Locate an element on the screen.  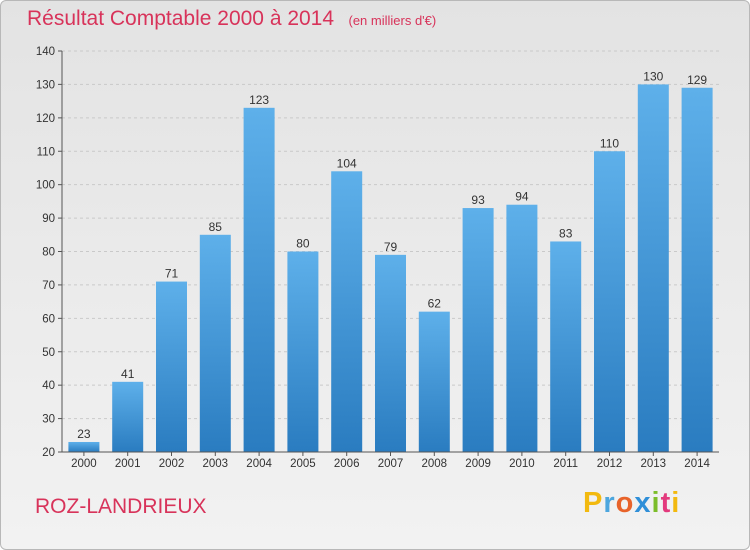
logo-letter: r is located at coordinates (609, 503).